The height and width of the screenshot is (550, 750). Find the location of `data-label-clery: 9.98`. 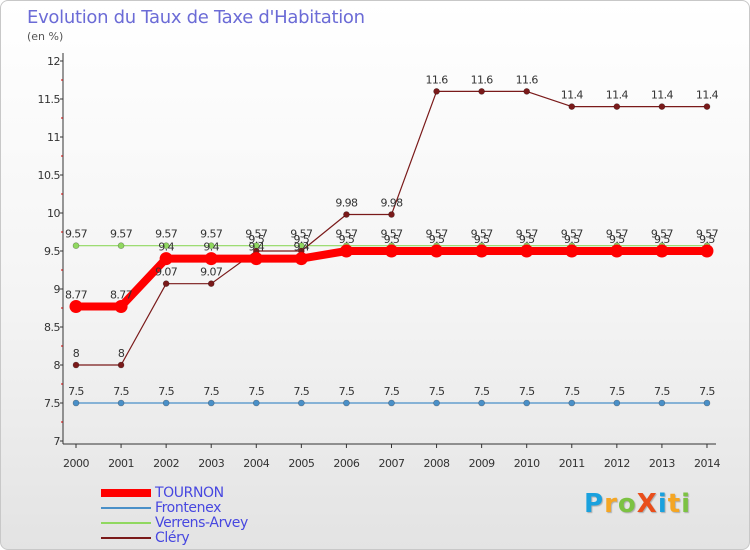

data-label-clery: 9.98 is located at coordinates (391, 203).